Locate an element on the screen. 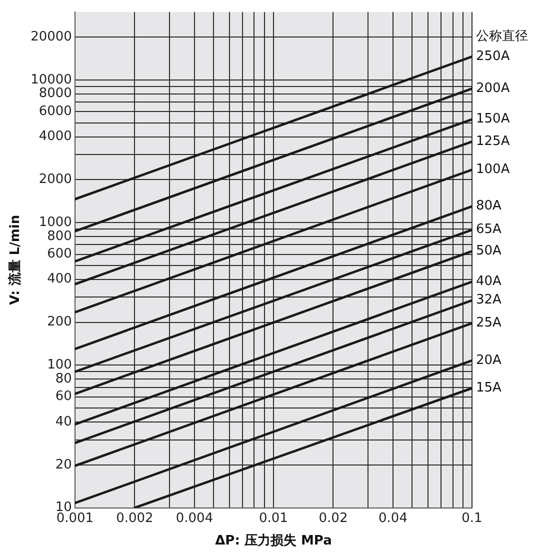 The image size is (540, 557). y-tick-label: 80 is located at coordinates (63, 378).